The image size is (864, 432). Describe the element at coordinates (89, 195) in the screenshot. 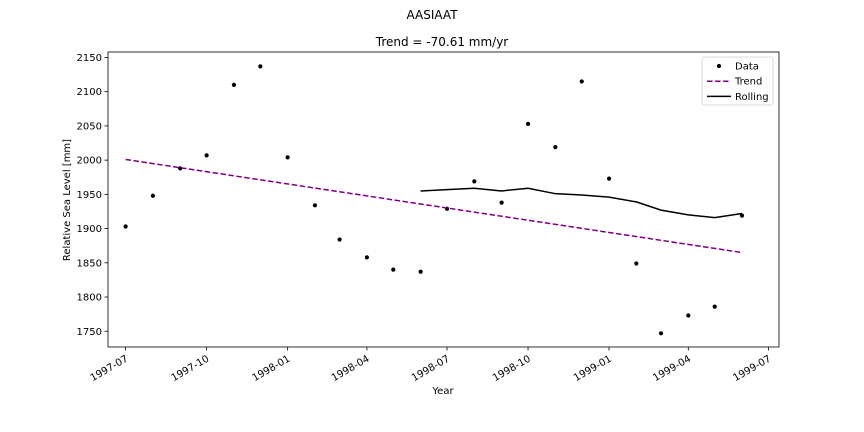

I see `y-tick-label: 1950` at that location.